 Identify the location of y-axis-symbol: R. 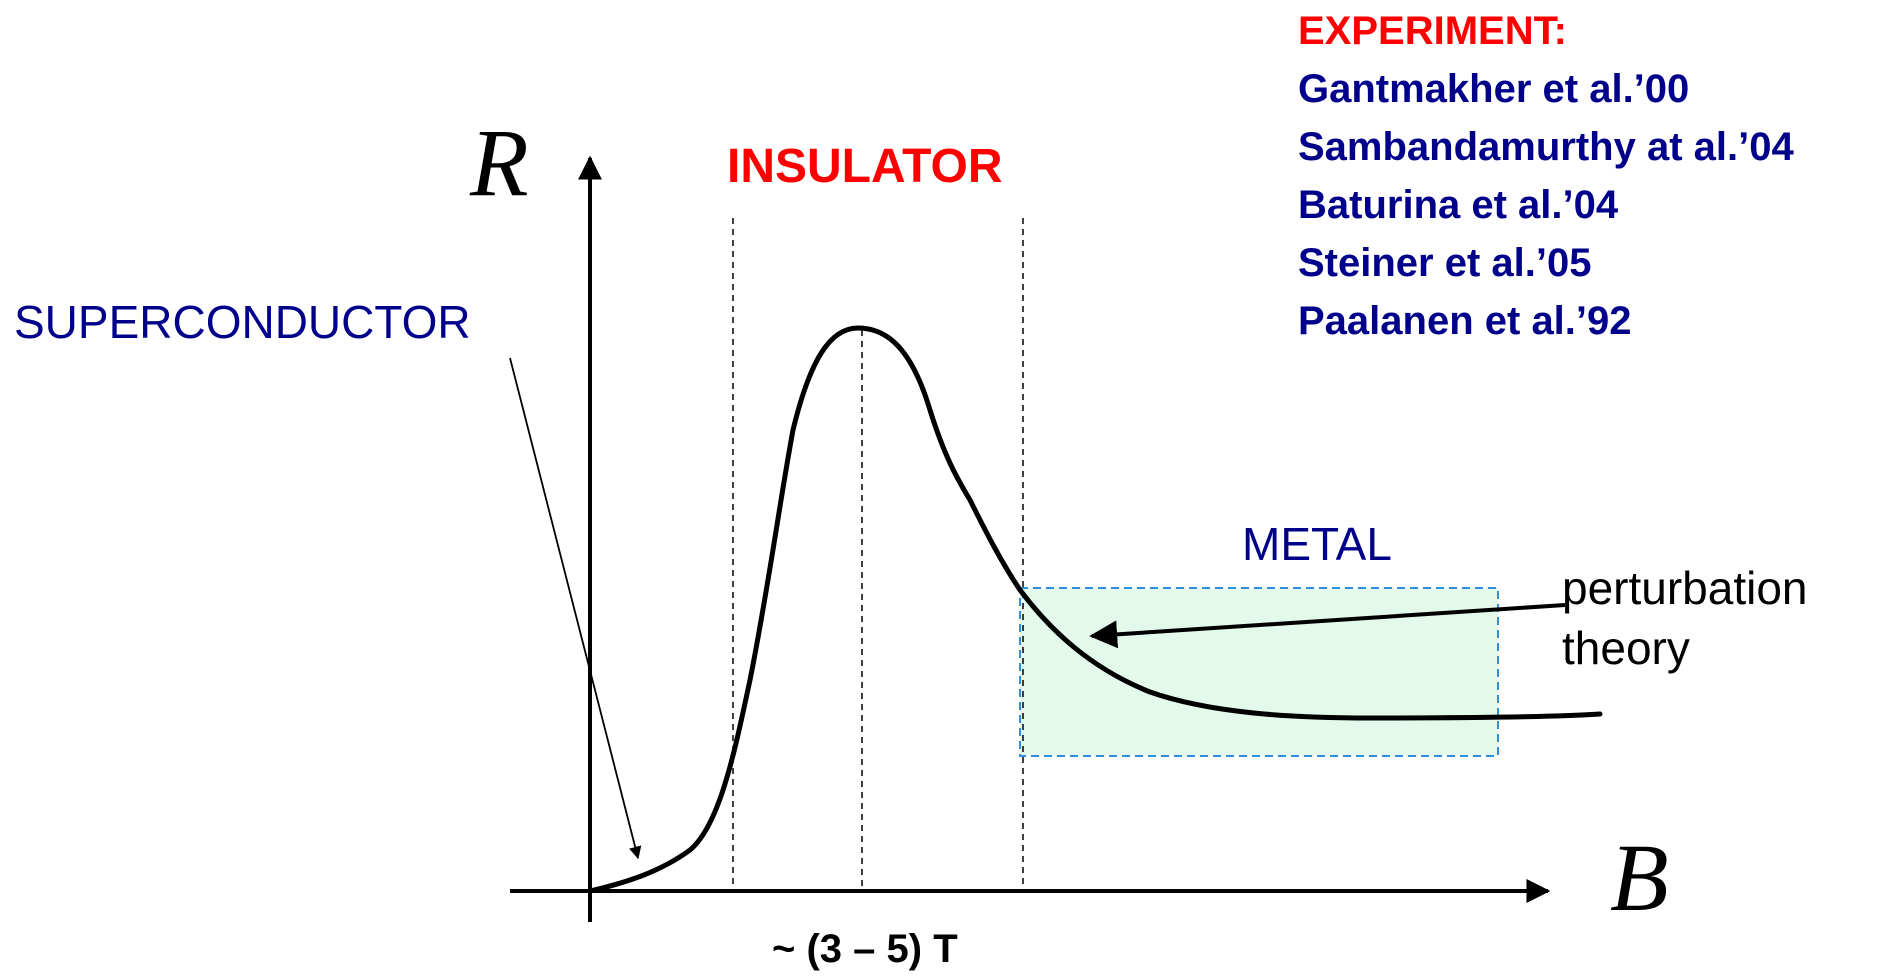
(499, 162).